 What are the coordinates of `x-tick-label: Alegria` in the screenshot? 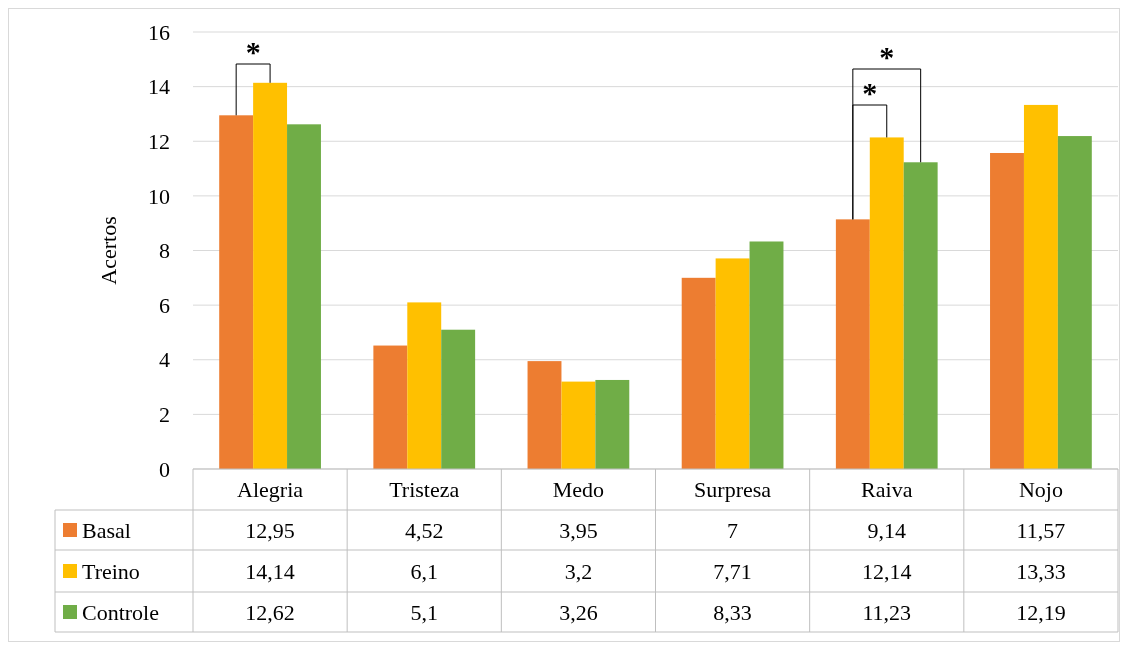 It's located at (270, 490).